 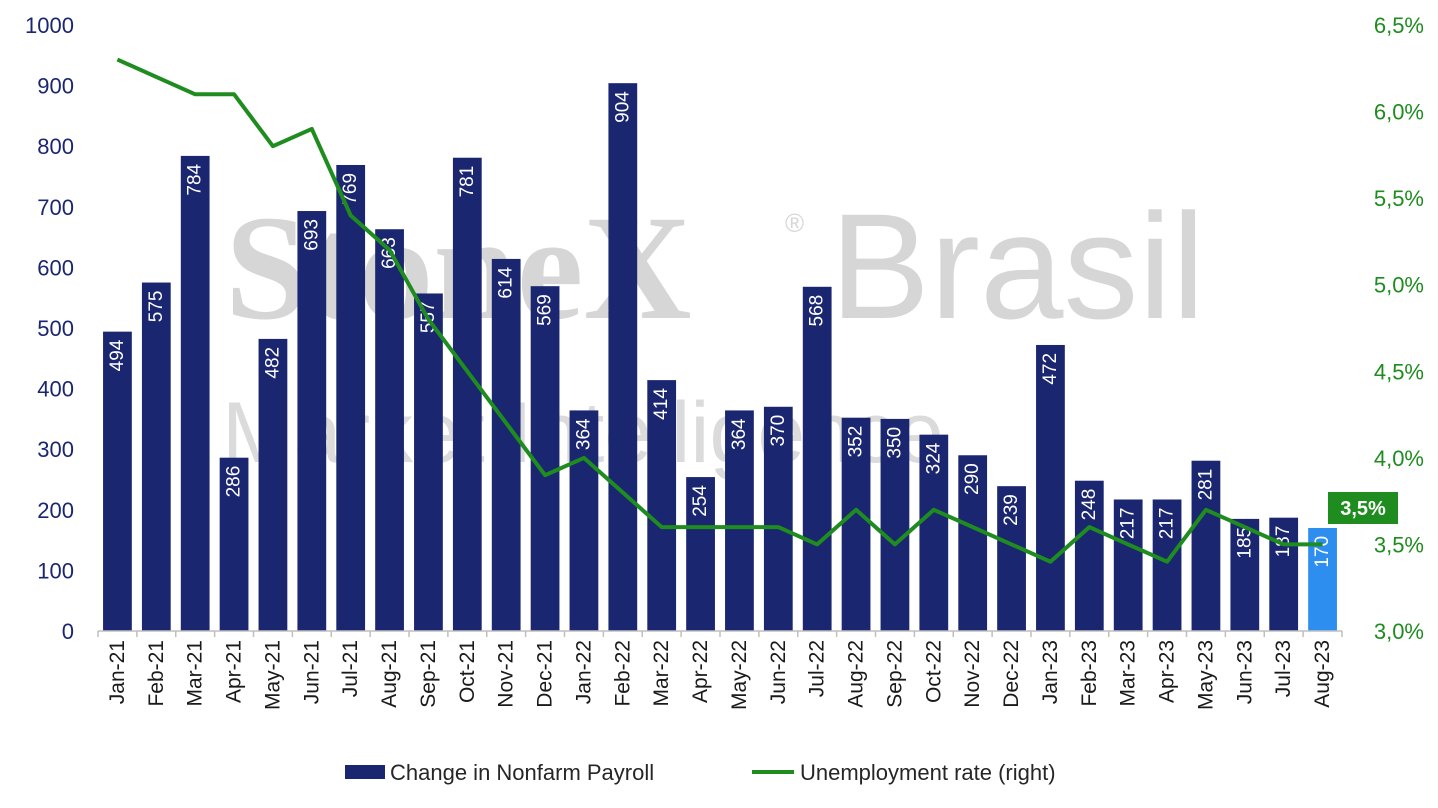 I want to click on x-axis-tick-label: Mar-22, so click(x=661, y=673).